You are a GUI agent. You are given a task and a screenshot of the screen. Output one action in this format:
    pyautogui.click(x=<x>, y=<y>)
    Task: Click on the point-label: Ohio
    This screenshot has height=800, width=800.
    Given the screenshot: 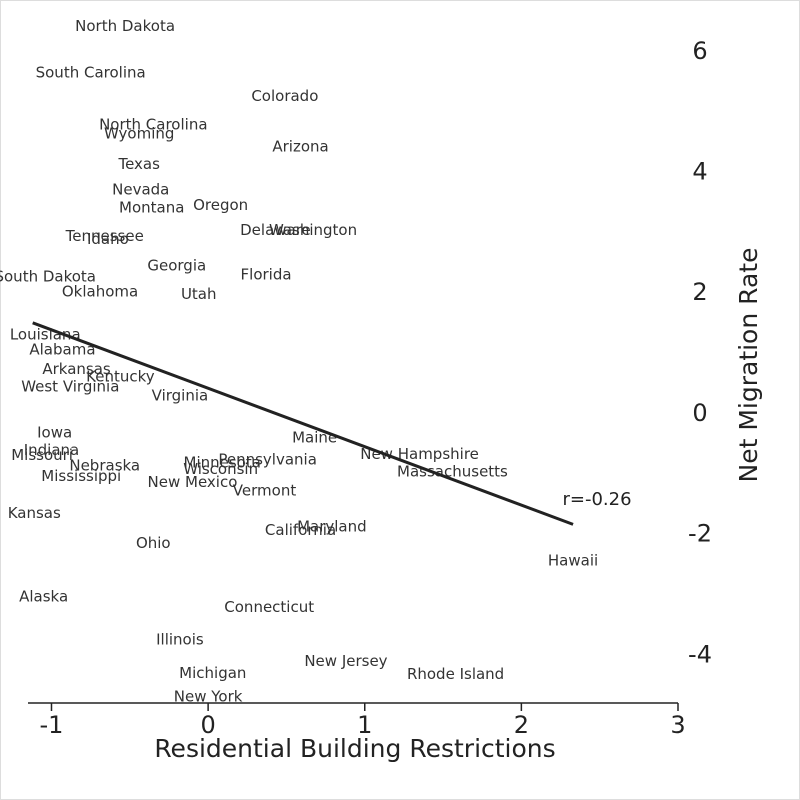 What is the action you would take?
    pyautogui.click(x=153, y=543)
    